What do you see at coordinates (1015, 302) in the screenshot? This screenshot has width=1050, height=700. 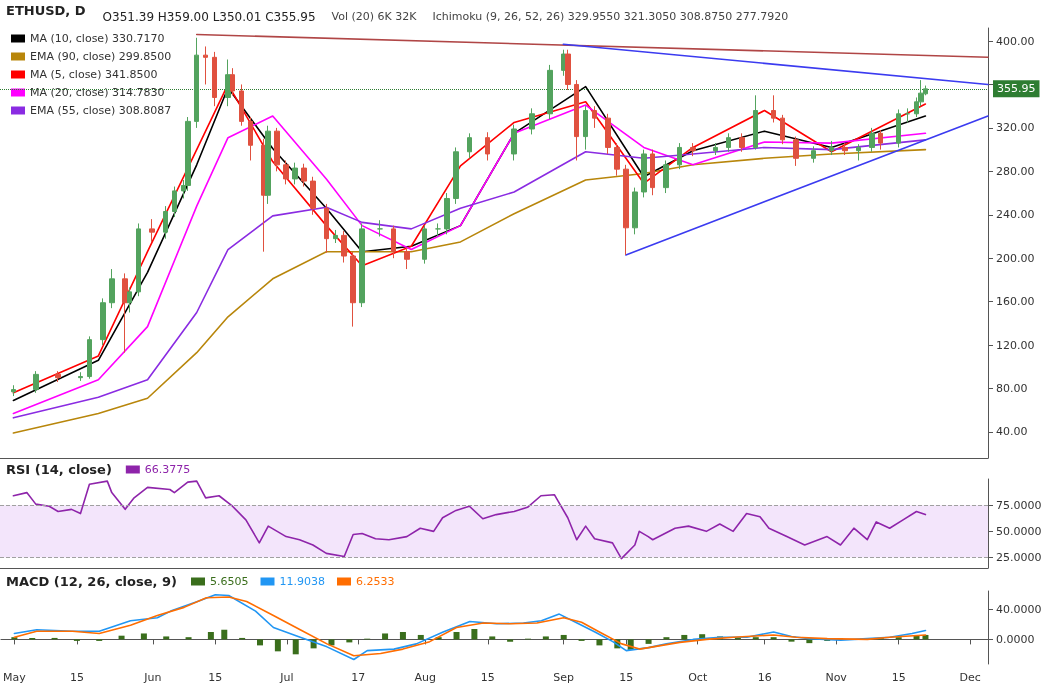 I see `y-tick-label: 160.00` at bounding box center [1015, 302].